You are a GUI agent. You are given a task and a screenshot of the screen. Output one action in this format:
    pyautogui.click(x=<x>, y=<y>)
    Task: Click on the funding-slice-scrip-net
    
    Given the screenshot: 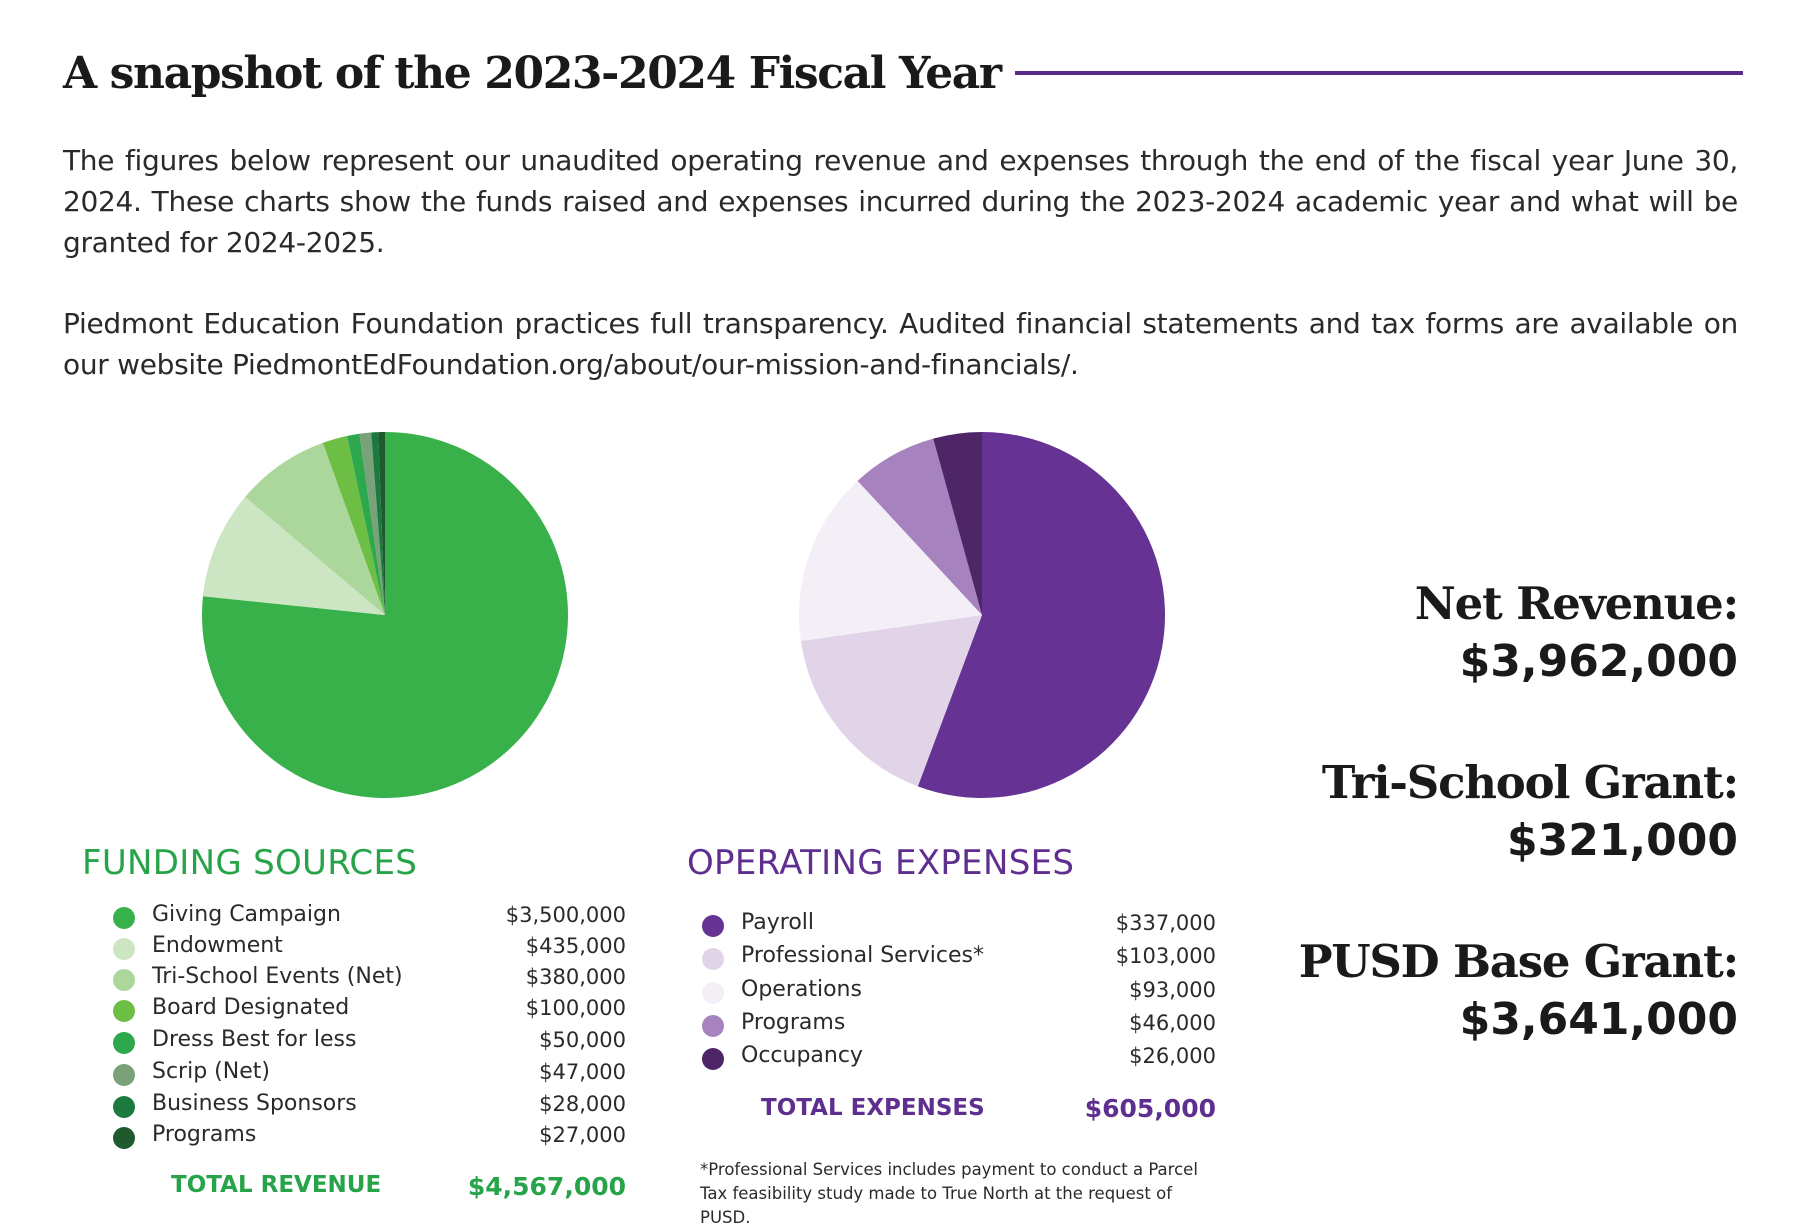 What is the action you would take?
    pyautogui.click(x=372, y=523)
    